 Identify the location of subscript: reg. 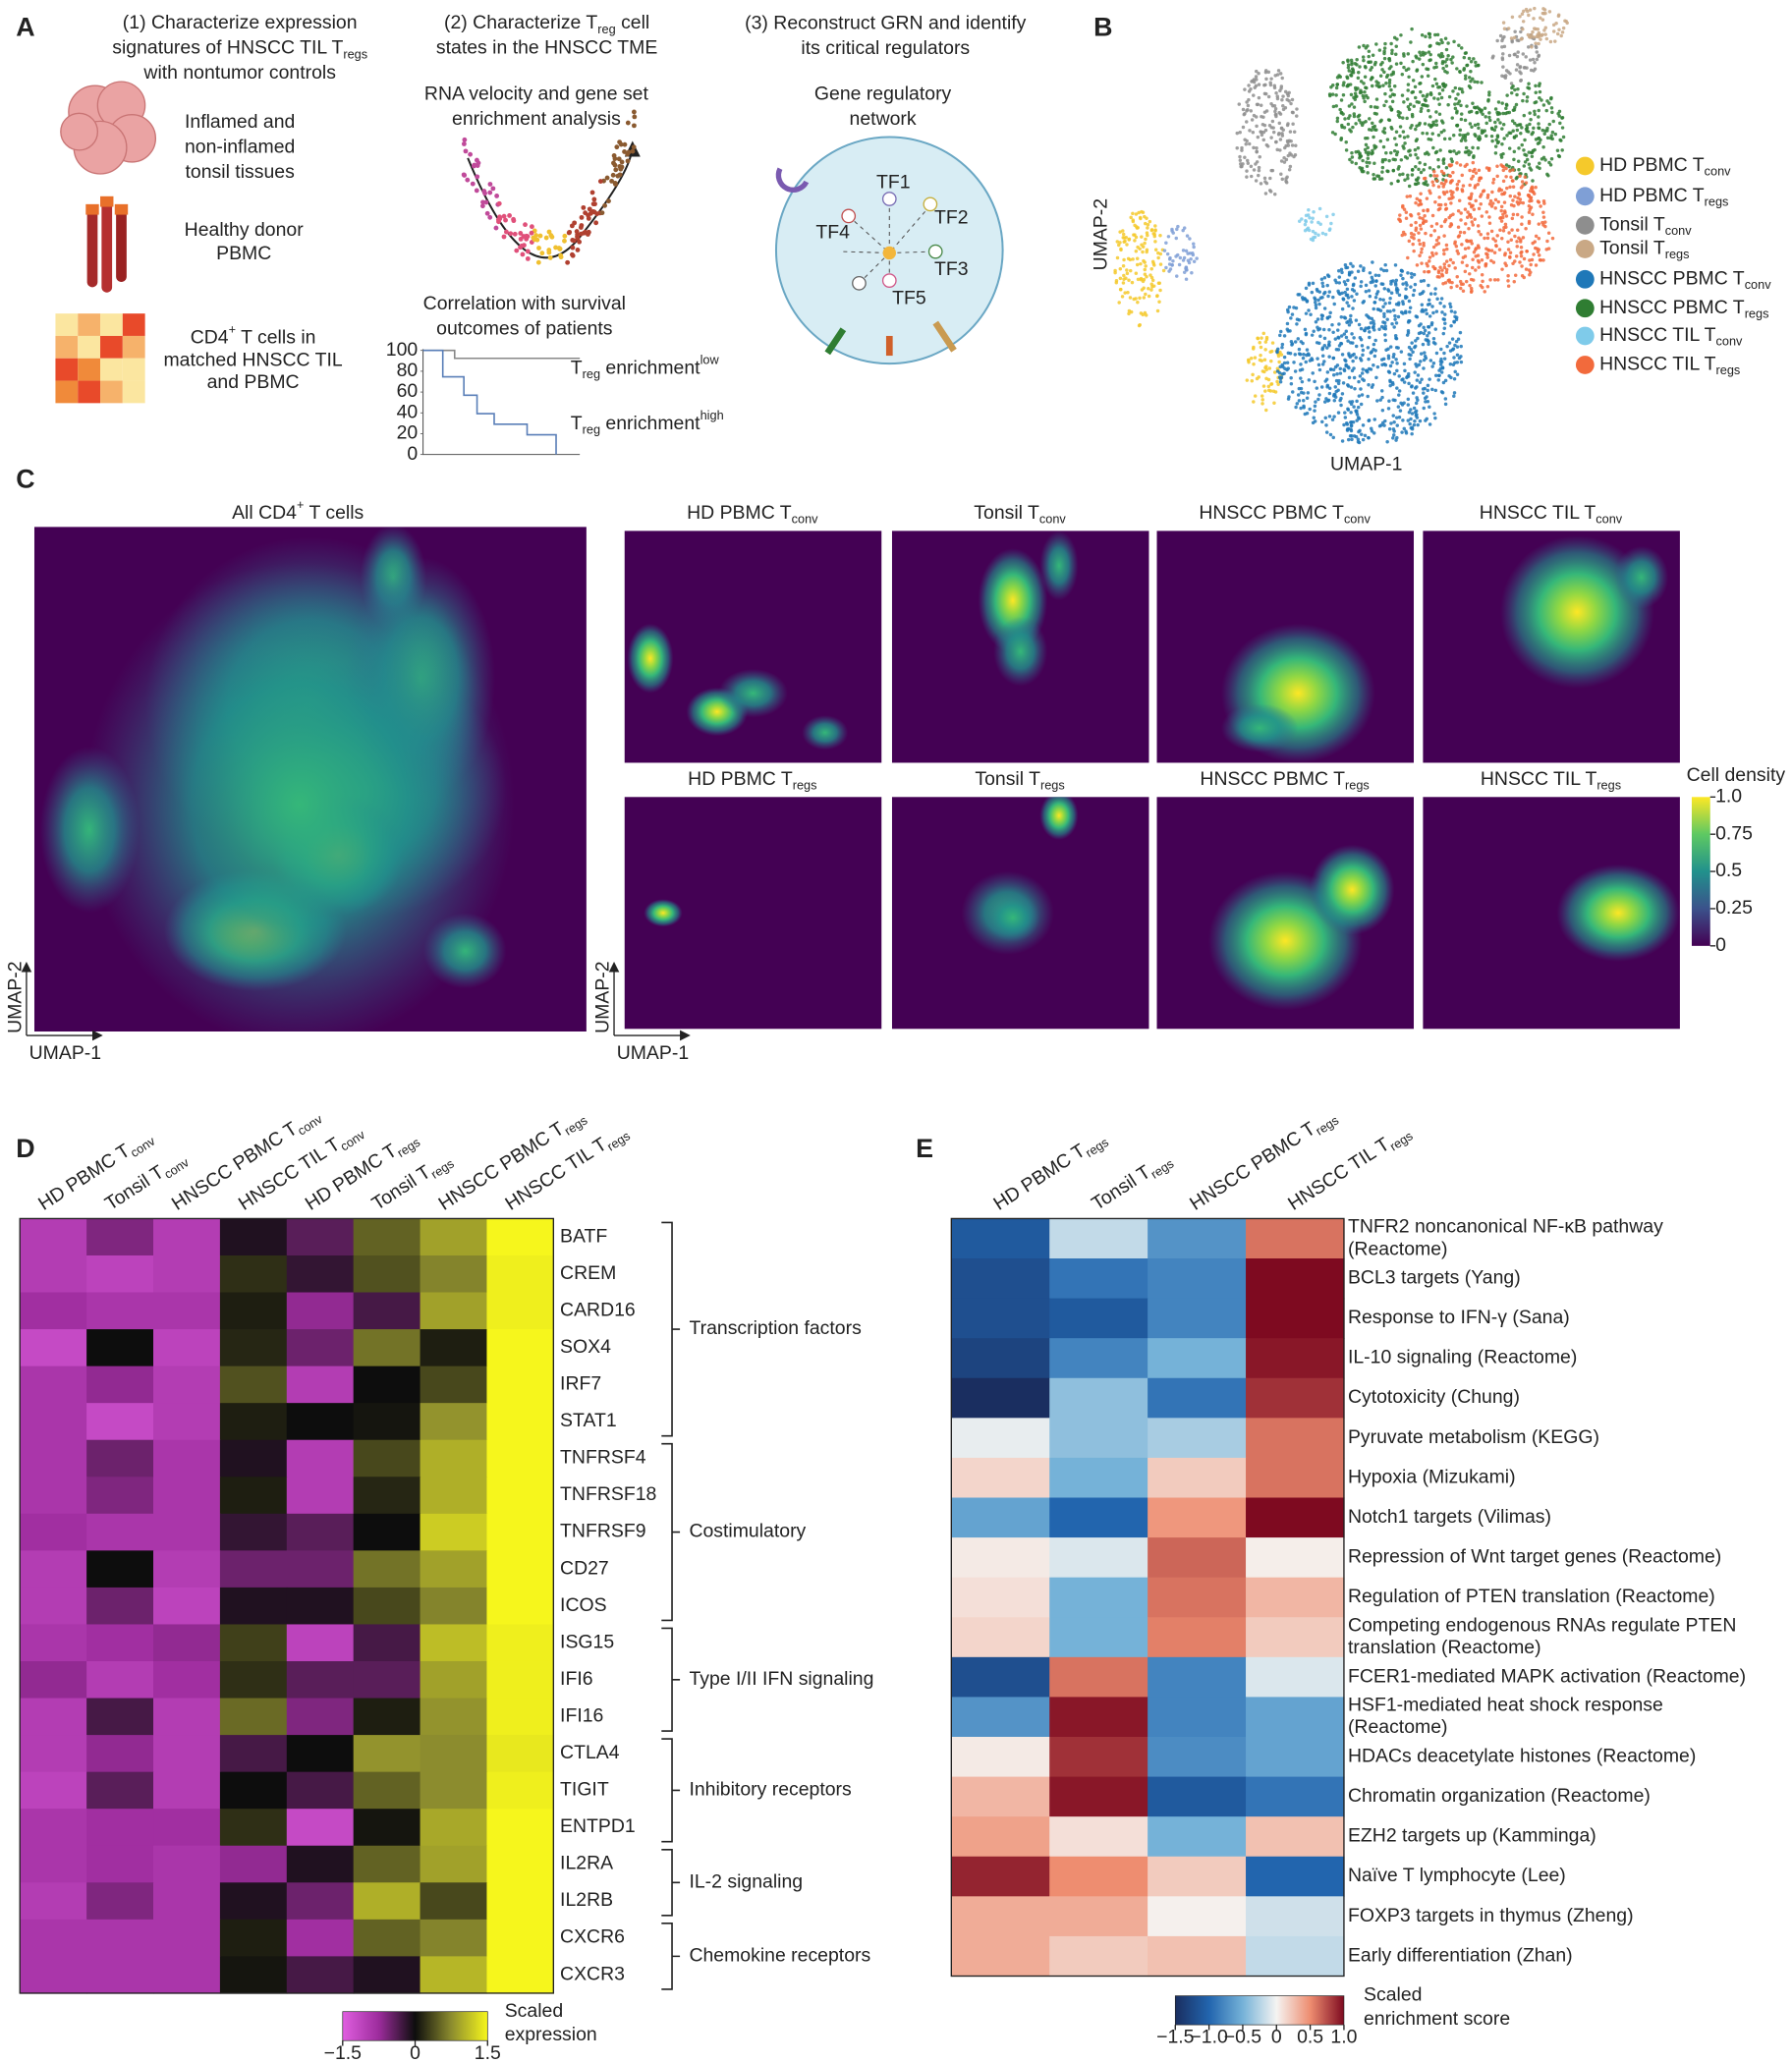
(591, 429).